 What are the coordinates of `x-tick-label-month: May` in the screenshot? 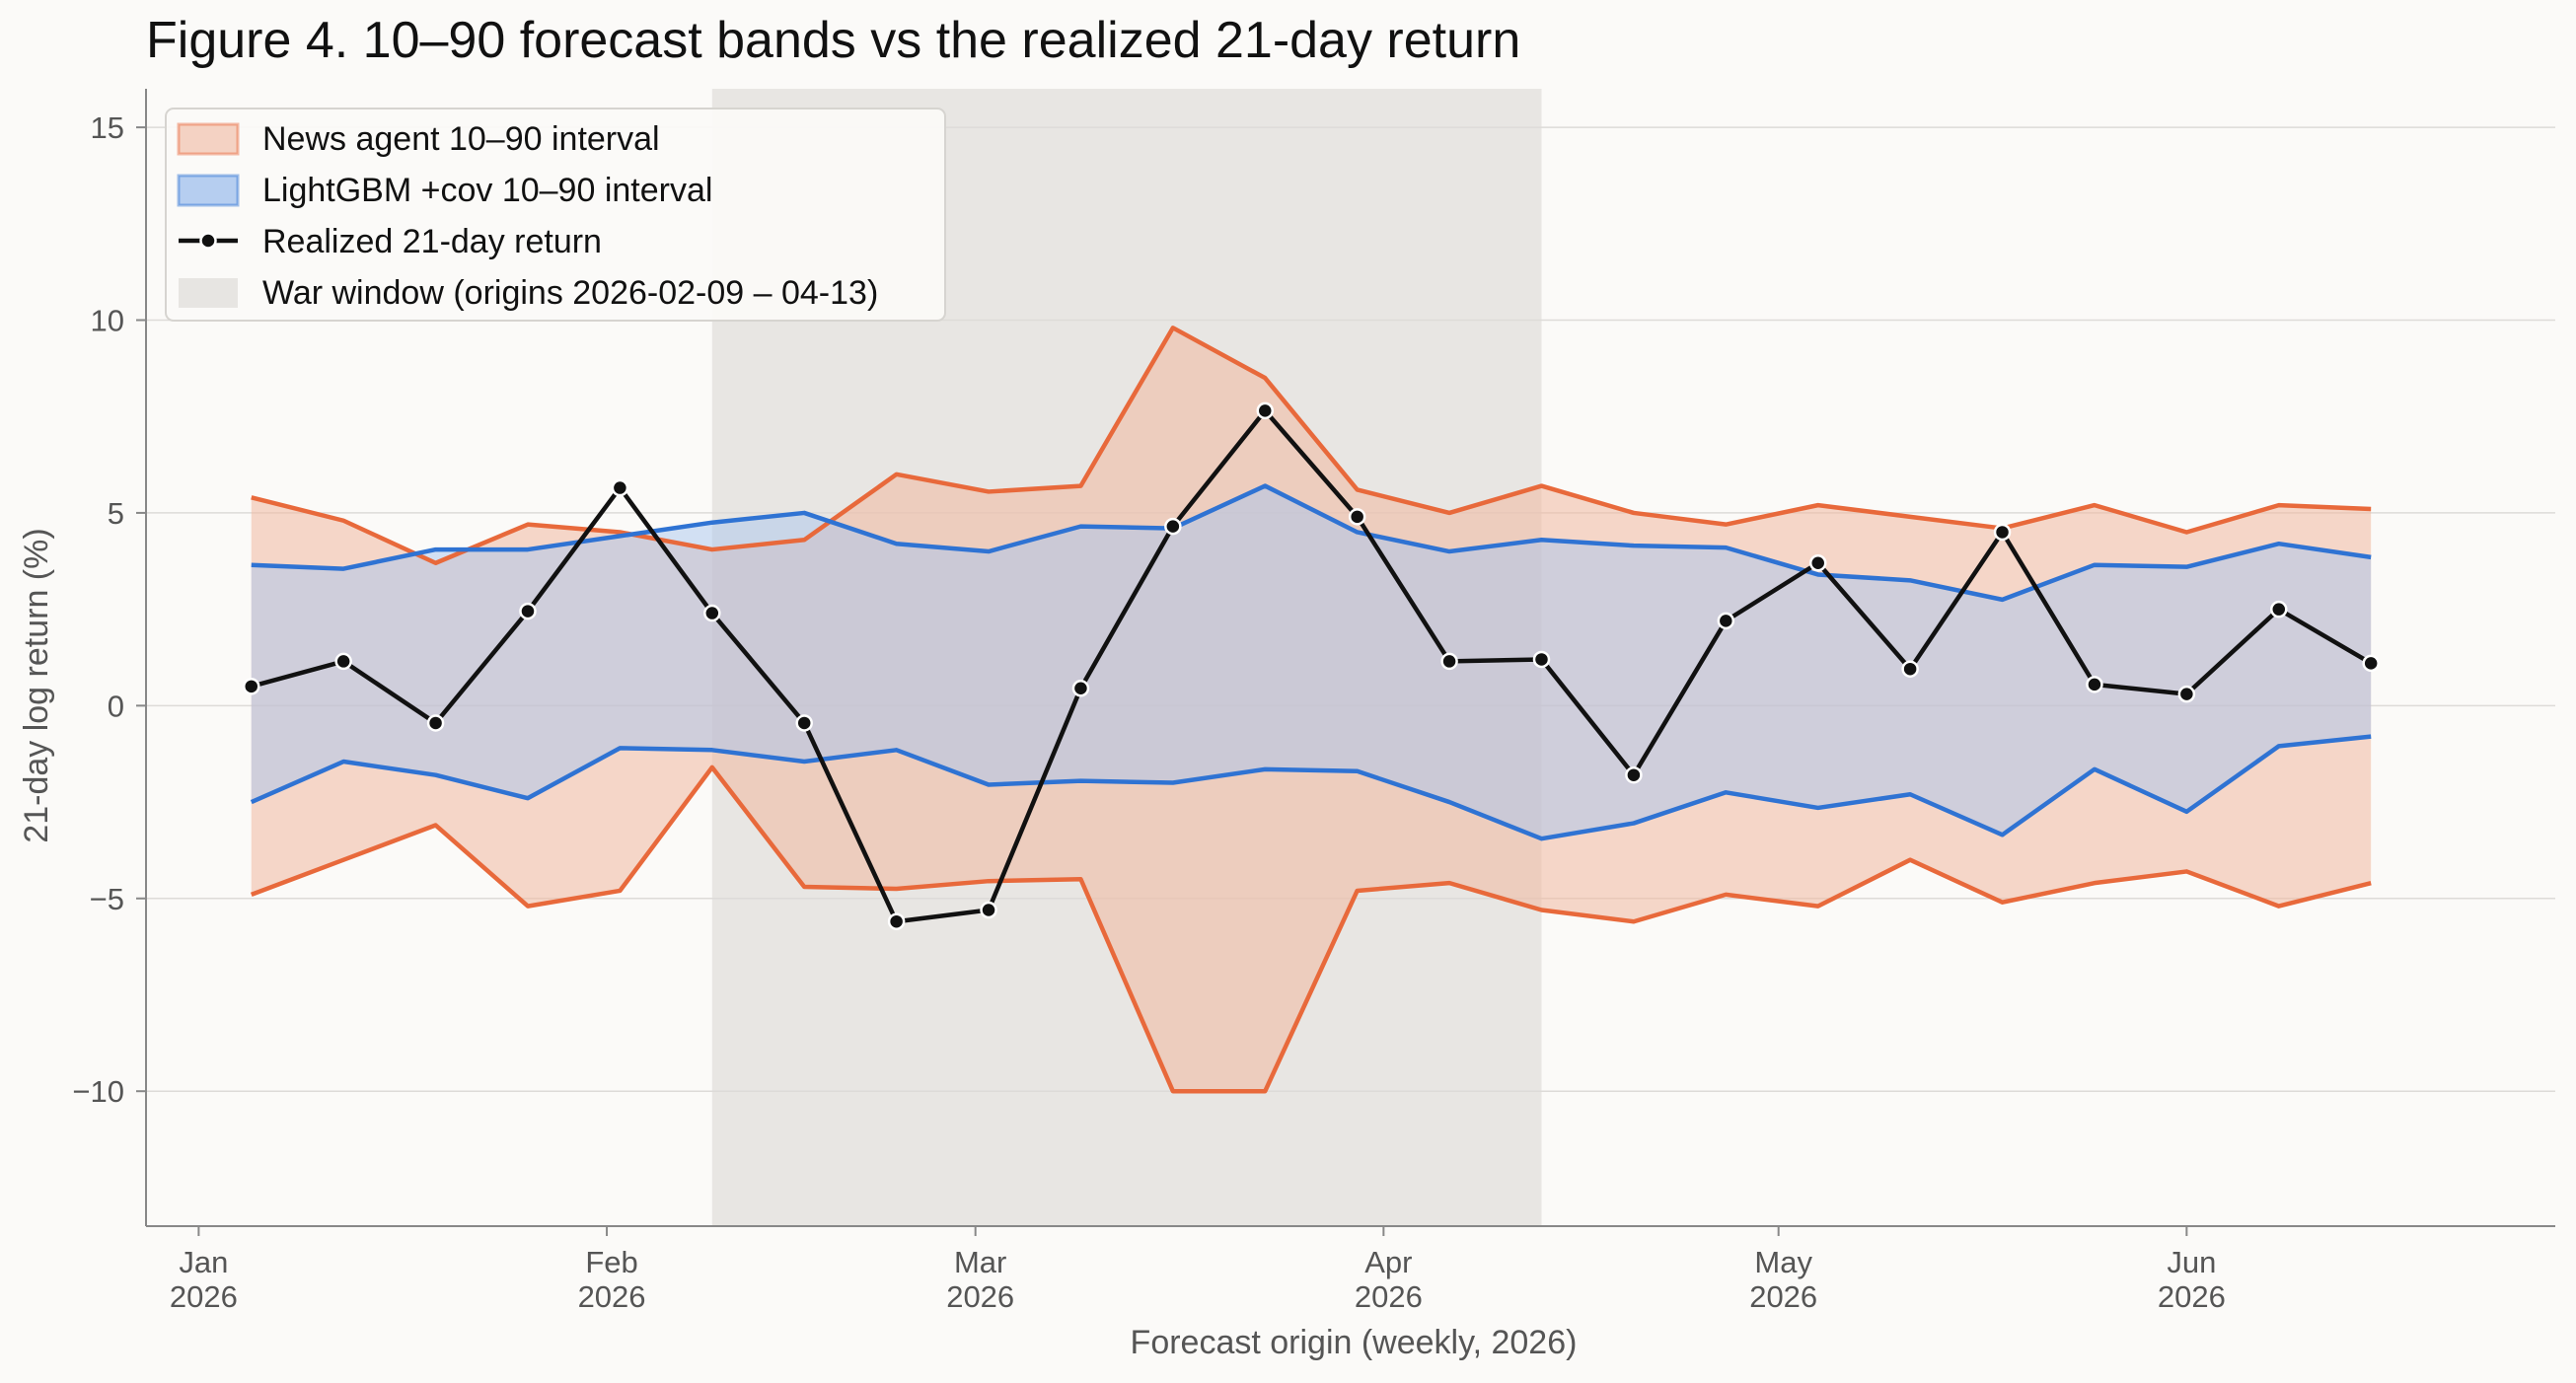 It's located at (1783, 1262).